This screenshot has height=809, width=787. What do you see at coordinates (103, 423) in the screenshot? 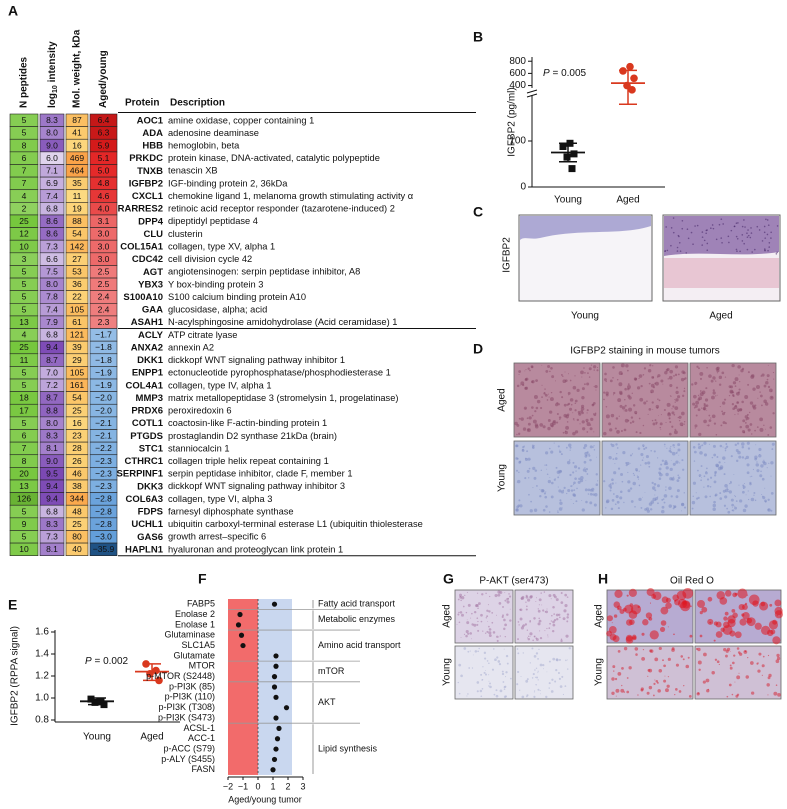
I see `cell-value: −2.1` at bounding box center [103, 423].